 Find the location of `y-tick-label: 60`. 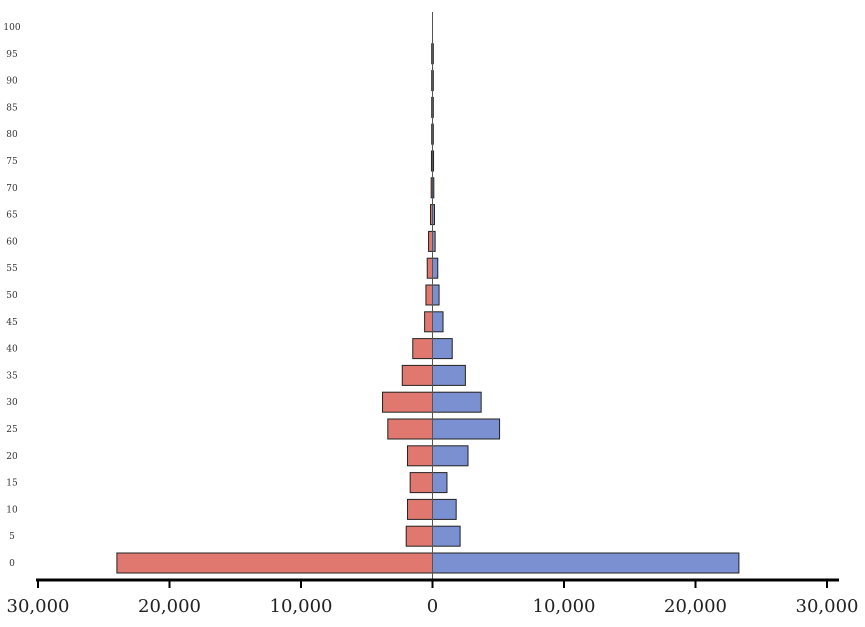

y-tick-label: 60 is located at coordinates (12, 242).